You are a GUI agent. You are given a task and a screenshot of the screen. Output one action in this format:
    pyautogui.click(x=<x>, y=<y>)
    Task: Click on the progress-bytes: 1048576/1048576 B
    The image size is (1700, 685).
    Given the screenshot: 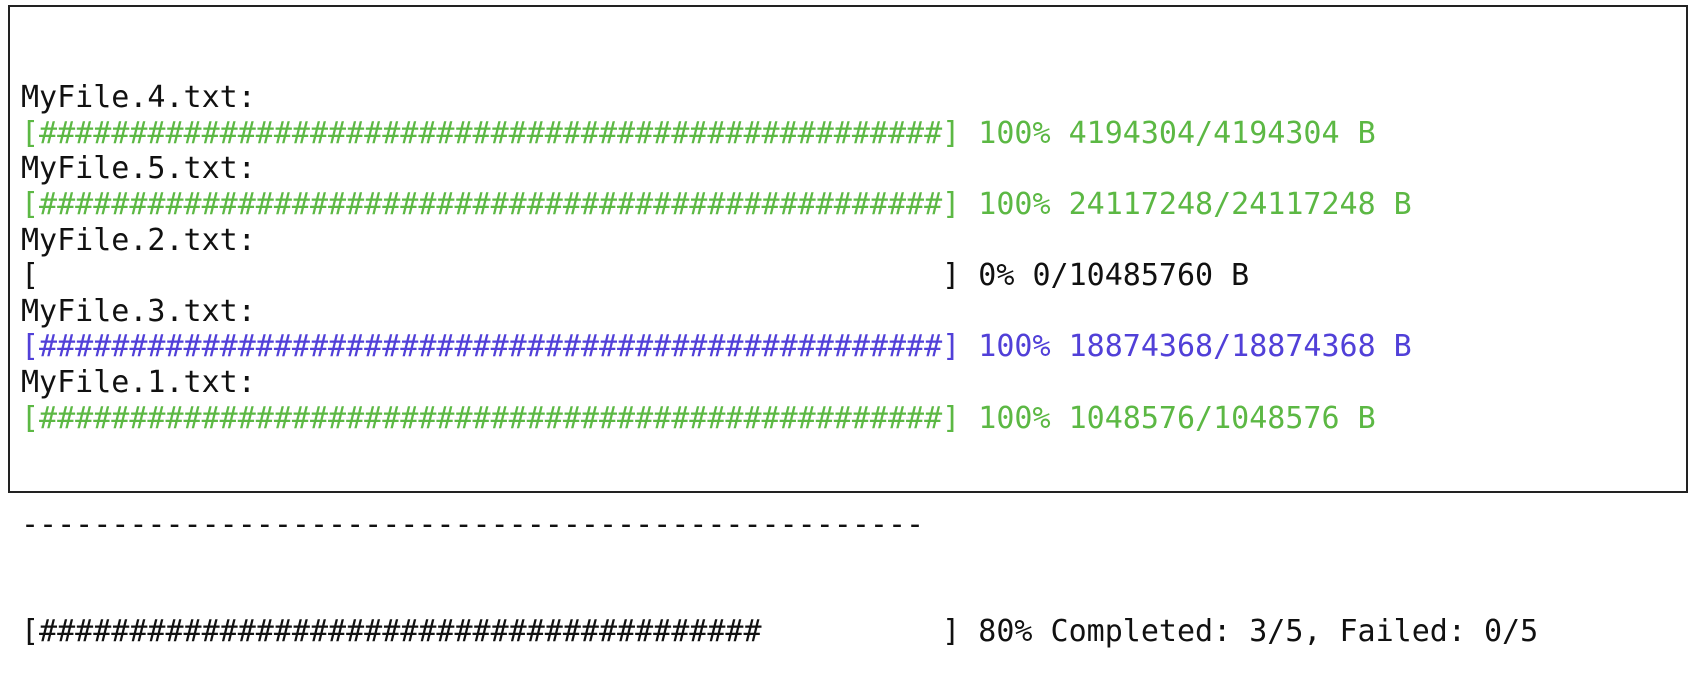 What is the action you would take?
    pyautogui.click(x=1222, y=418)
    